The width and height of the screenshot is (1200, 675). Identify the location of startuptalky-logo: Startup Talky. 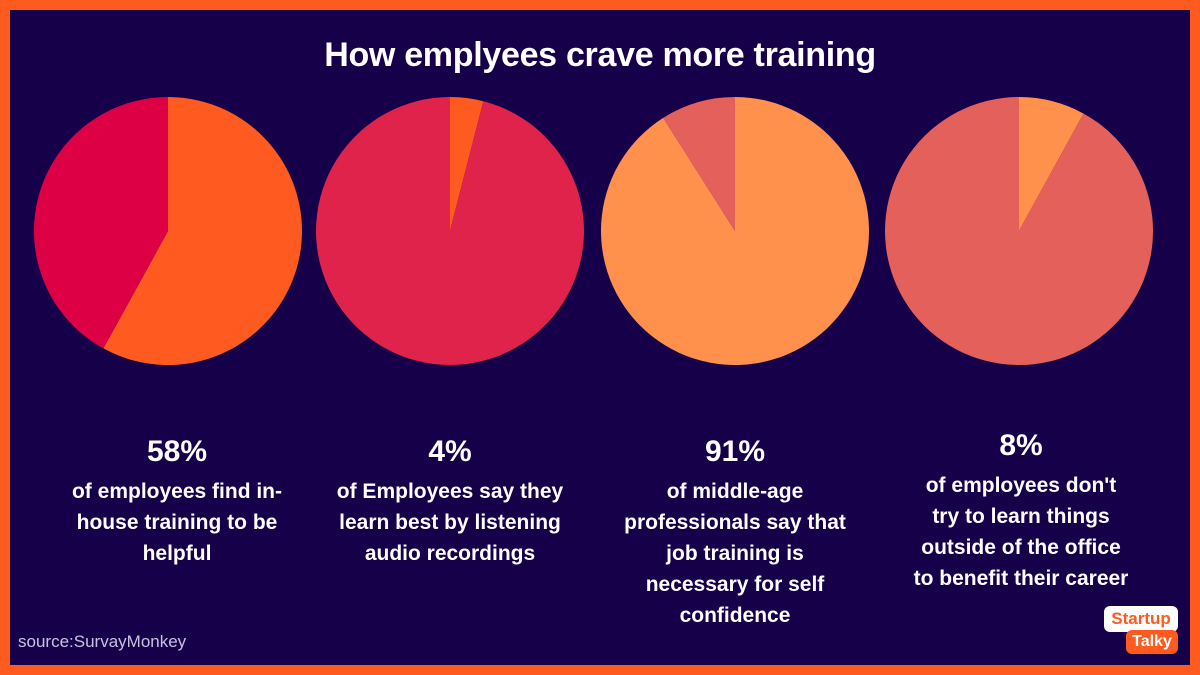
(1143, 632).